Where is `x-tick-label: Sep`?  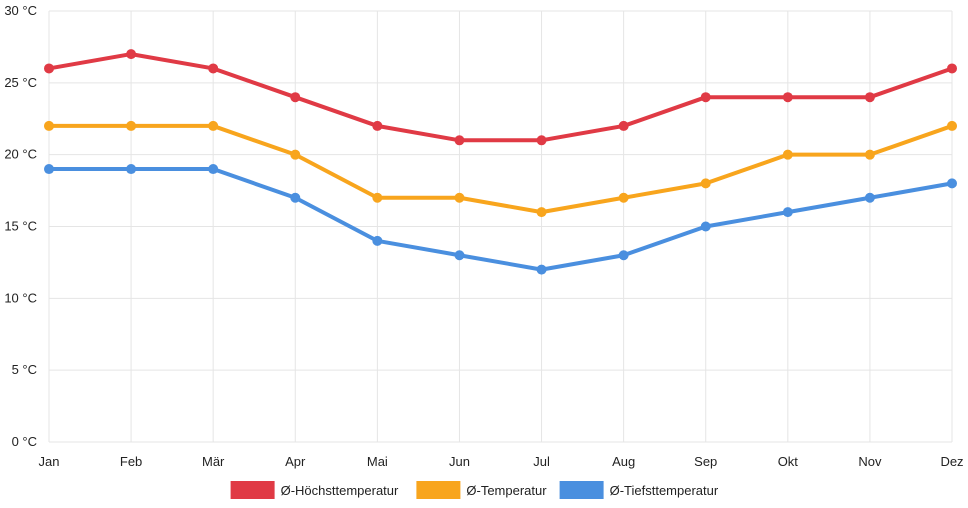
x-tick-label: Sep is located at coordinates (705, 461).